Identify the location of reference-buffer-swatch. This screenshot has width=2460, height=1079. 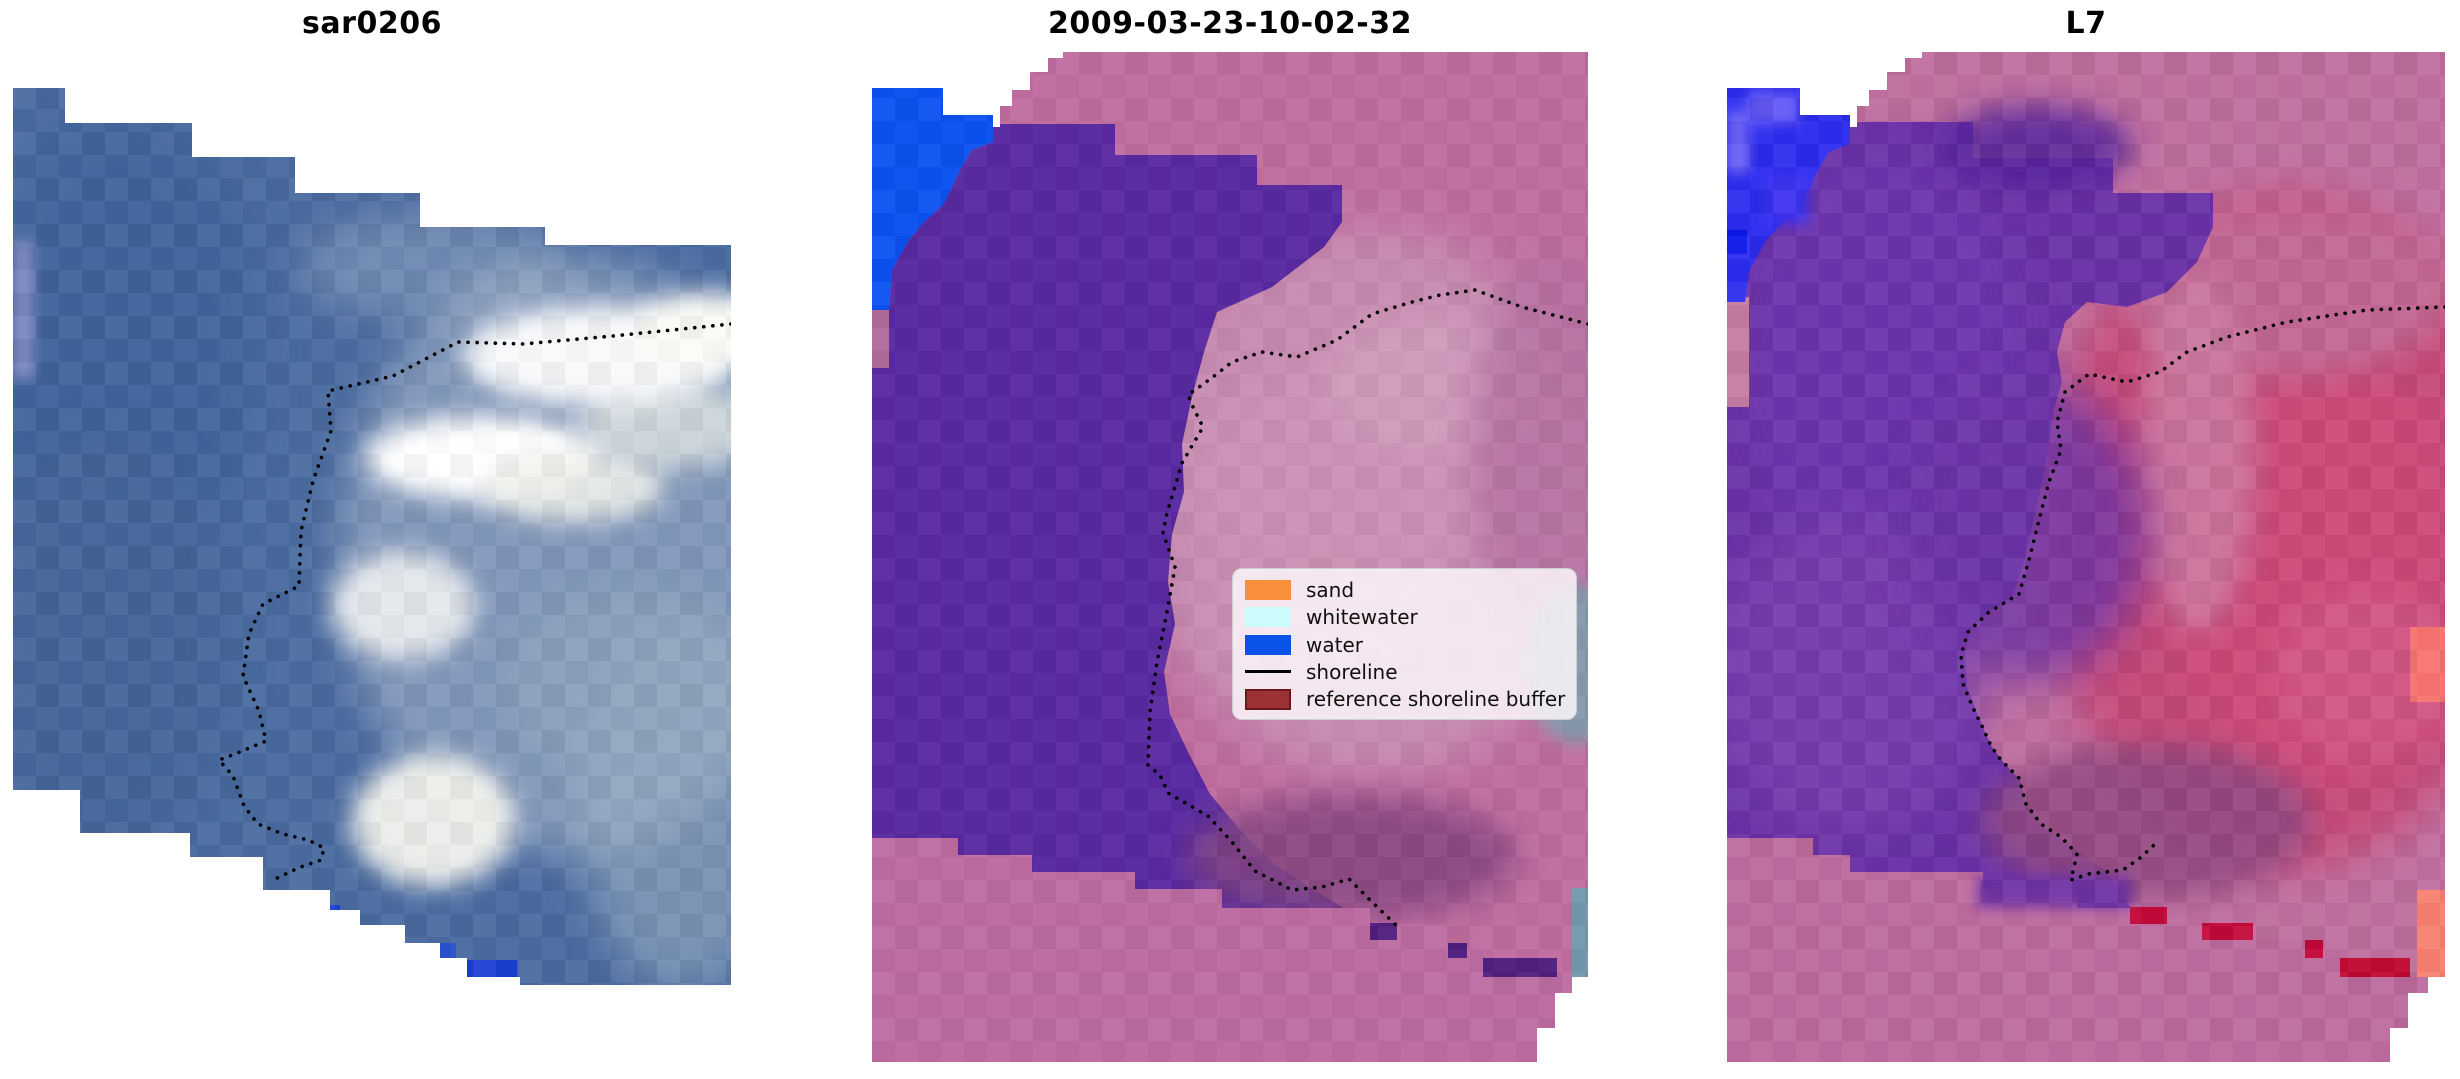
(1268, 699).